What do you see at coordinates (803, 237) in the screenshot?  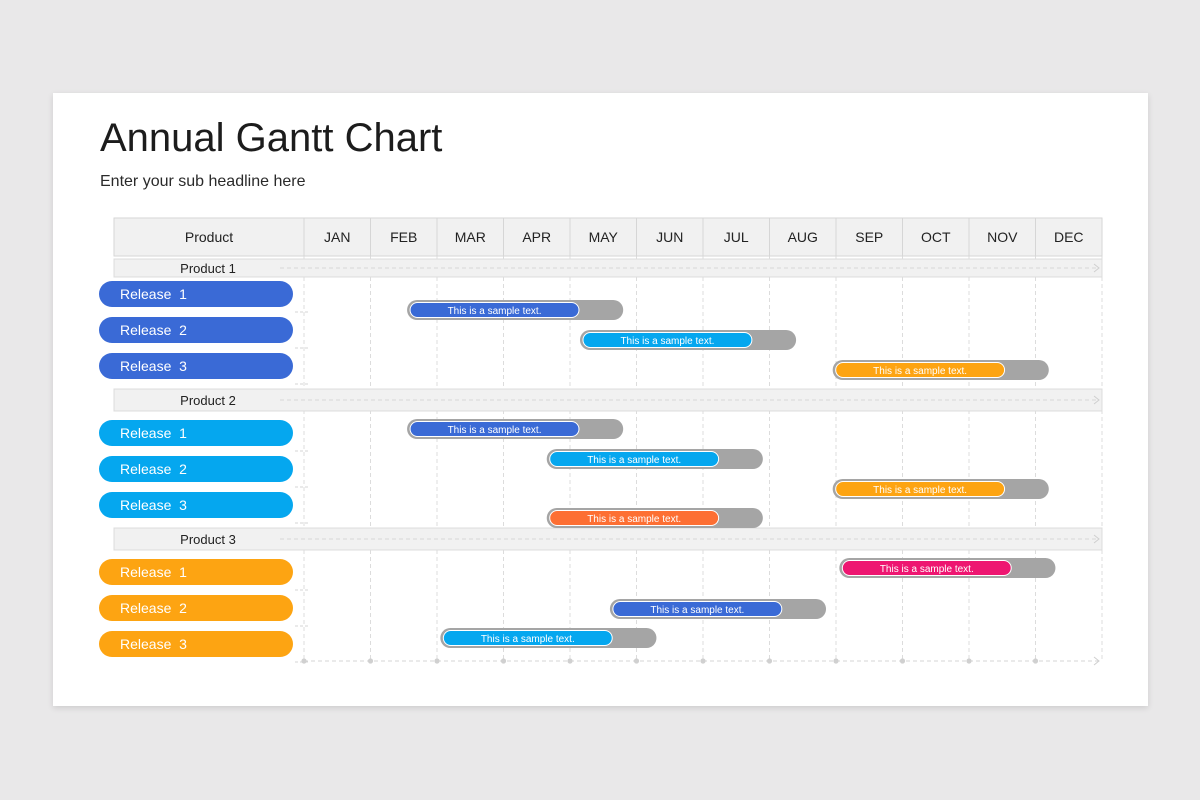 I see `month-label: AUG` at bounding box center [803, 237].